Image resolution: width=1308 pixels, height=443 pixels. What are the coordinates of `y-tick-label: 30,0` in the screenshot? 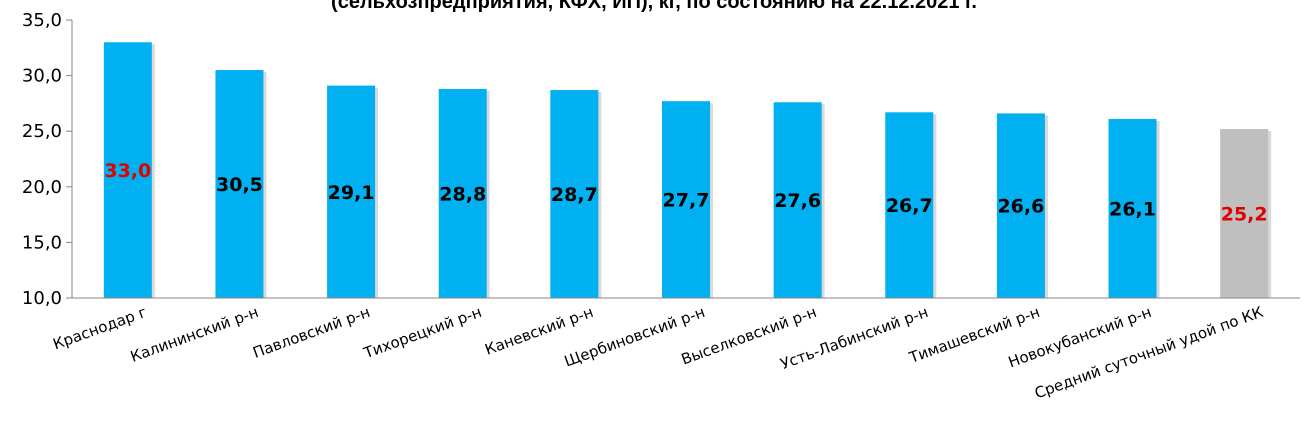 It's located at (42, 76).